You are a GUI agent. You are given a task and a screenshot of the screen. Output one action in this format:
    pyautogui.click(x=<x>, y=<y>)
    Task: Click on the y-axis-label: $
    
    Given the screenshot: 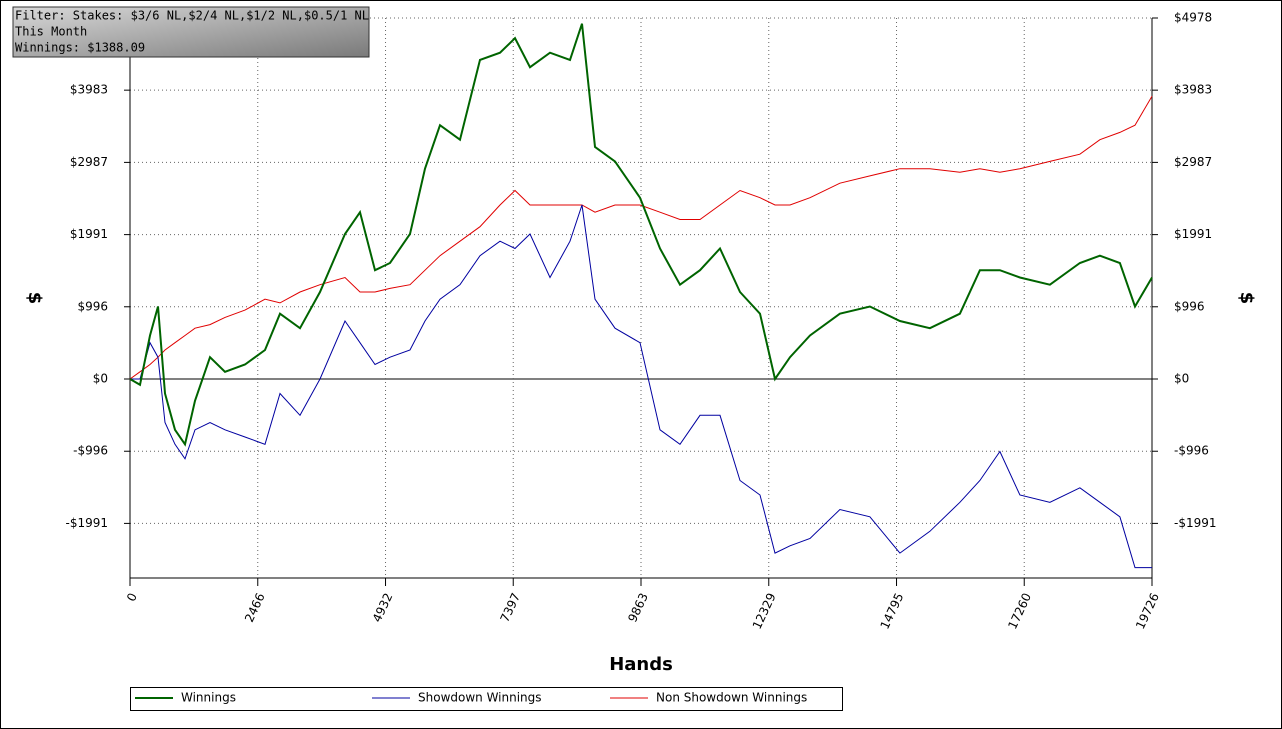 What is the action you would take?
    pyautogui.click(x=34, y=298)
    